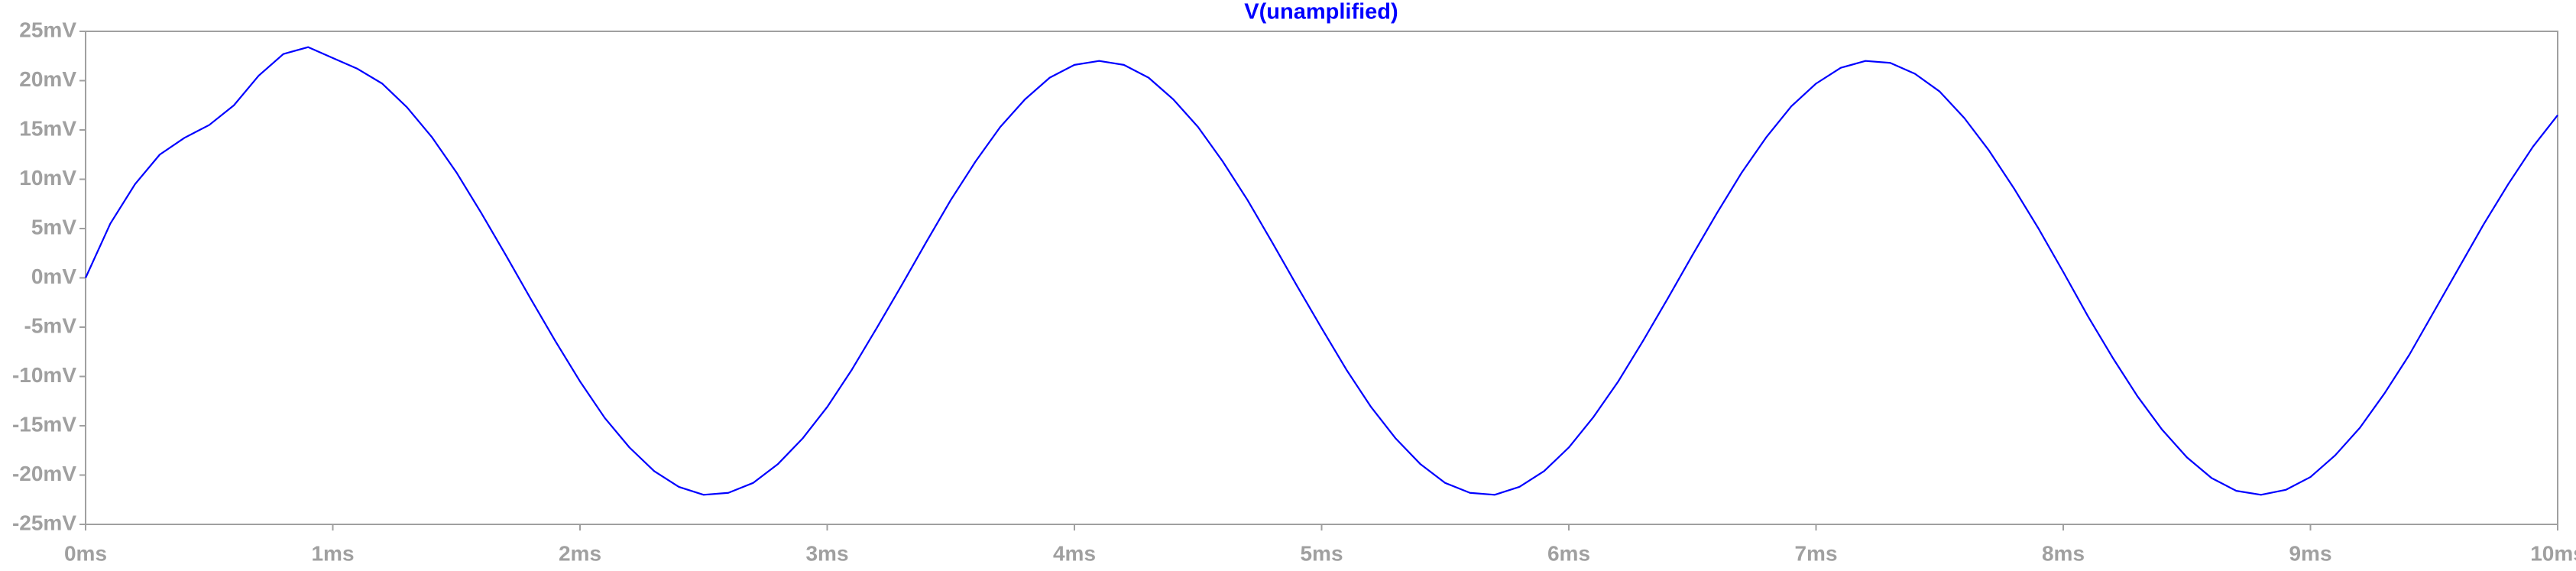 Image resolution: width=2576 pixels, height=571 pixels. I want to click on x-tick-label: 8ms, so click(2064, 553).